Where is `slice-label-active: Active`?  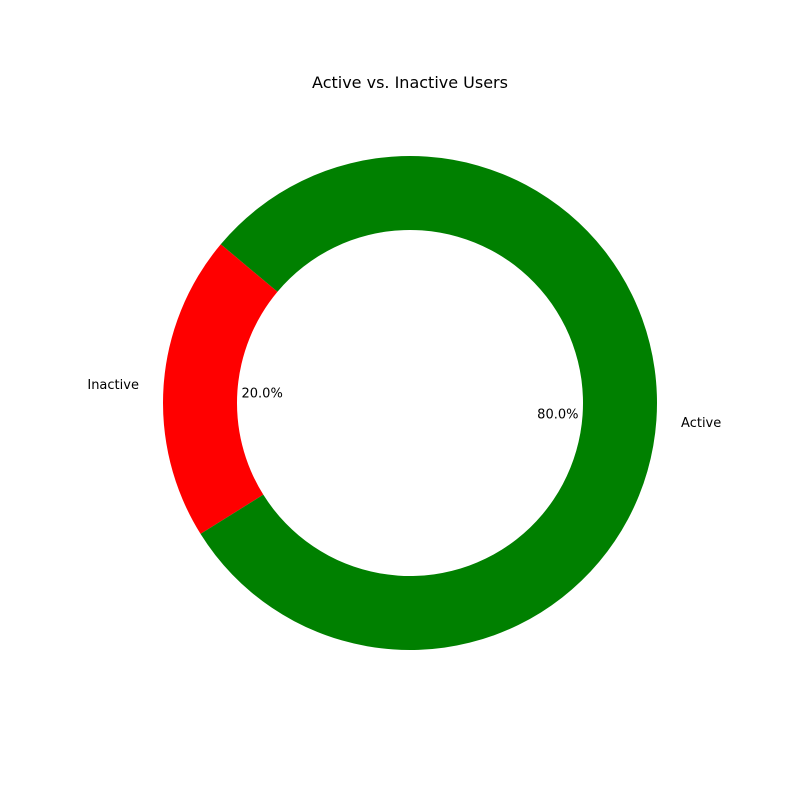 slice-label-active: Active is located at coordinates (701, 423).